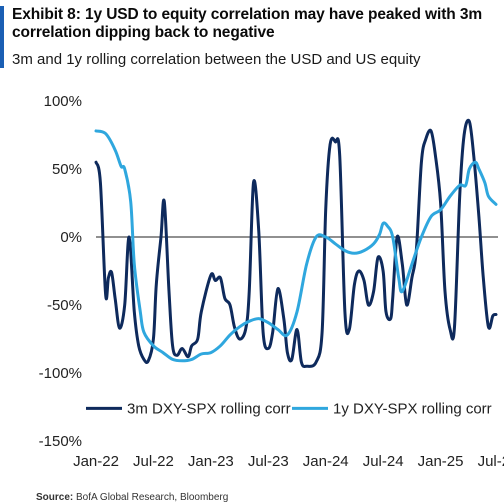  I want to click on x-tick-label: Jul-24, so click(383, 461).